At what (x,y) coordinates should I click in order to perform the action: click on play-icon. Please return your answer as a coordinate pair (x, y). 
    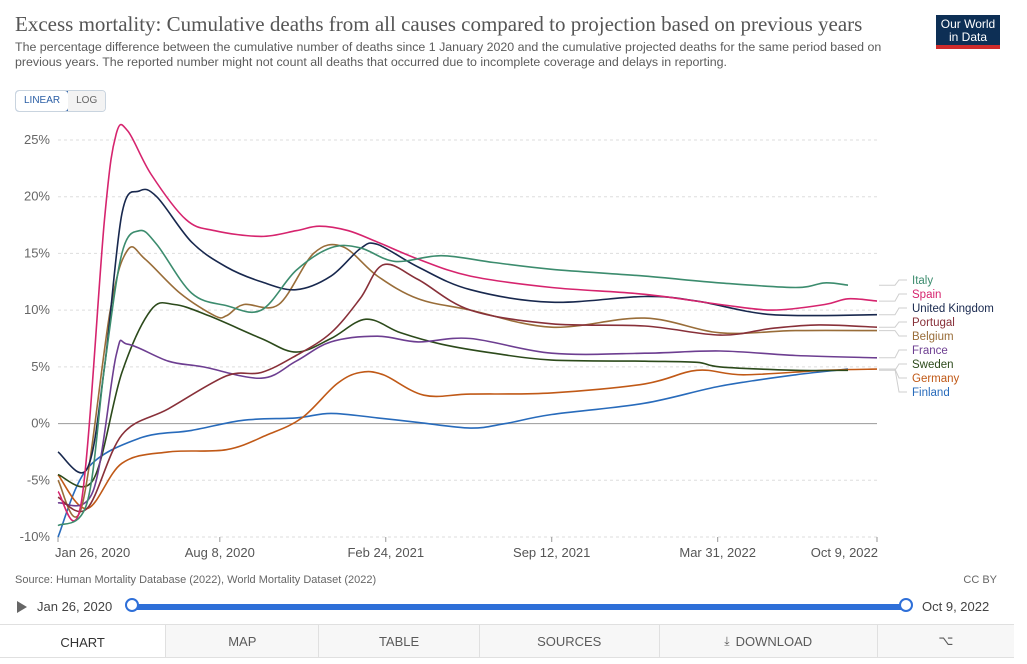
    Looking at the image, I should click on (22, 607).